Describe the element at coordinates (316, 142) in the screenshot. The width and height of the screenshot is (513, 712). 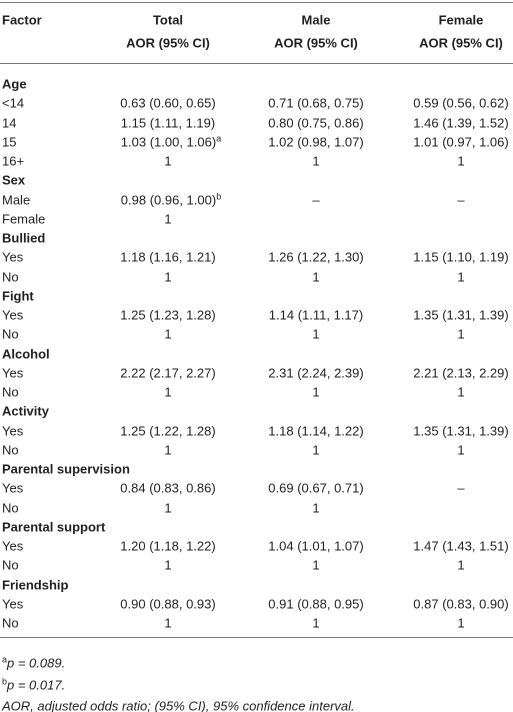
I see `cell-value: 1.02 (0.98, 1.07)` at that location.